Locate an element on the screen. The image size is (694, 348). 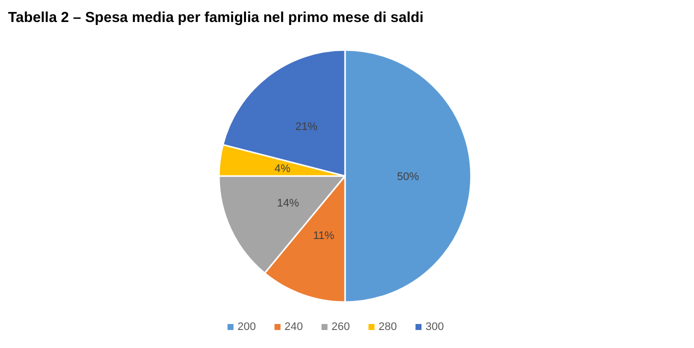
legend-label: 300 is located at coordinates (435, 327).